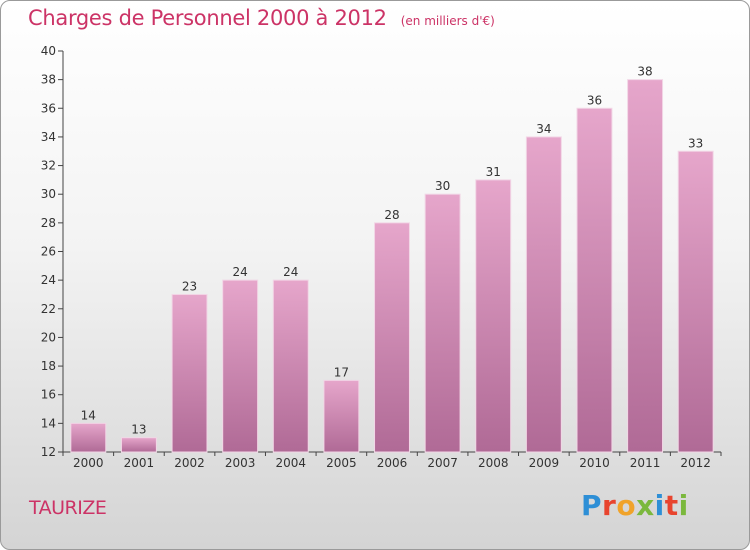 The height and width of the screenshot is (550, 750). I want to click on y-tick-label: 14, so click(48, 423).